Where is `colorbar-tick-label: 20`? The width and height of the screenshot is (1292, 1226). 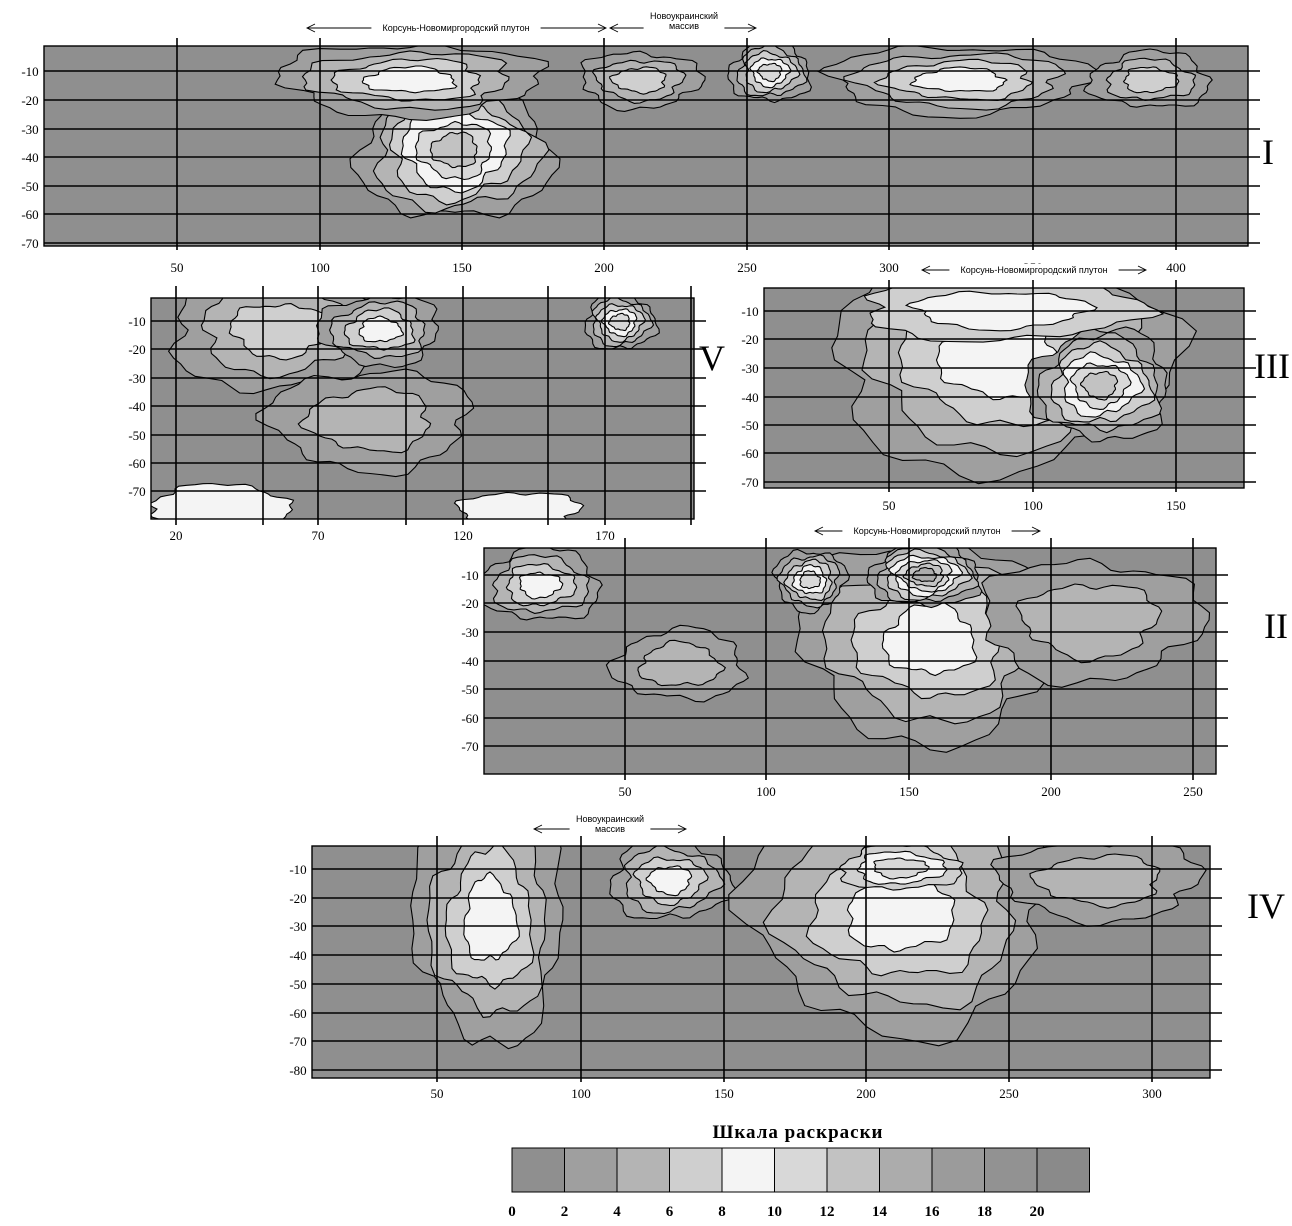
colorbar-tick-label: 20 is located at coordinates (1037, 1212).